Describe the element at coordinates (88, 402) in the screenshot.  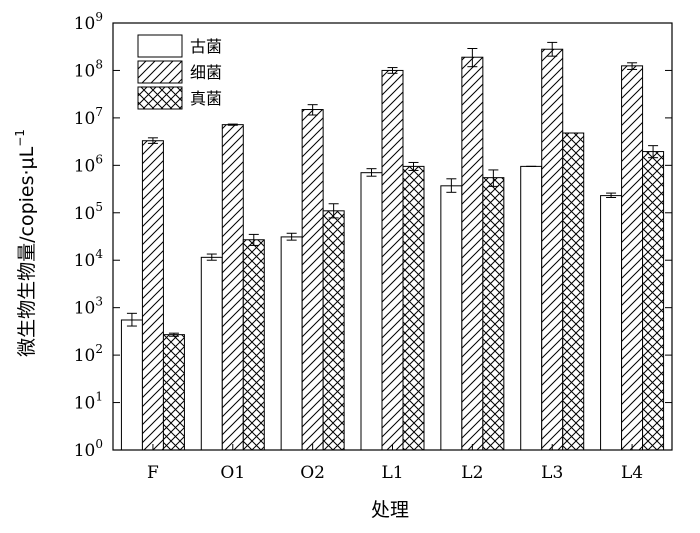
I see `y-tick-label: 10¹` at that location.